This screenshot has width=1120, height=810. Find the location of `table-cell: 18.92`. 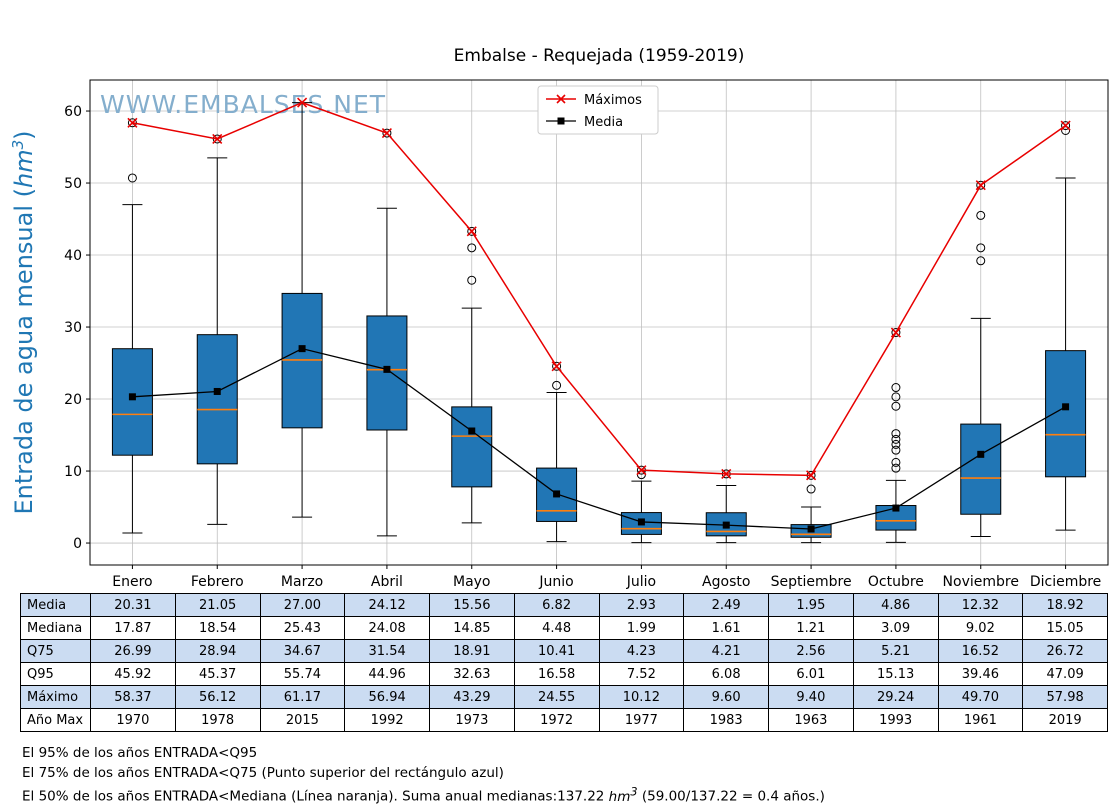

table-cell: 18.92 is located at coordinates (1065, 605).